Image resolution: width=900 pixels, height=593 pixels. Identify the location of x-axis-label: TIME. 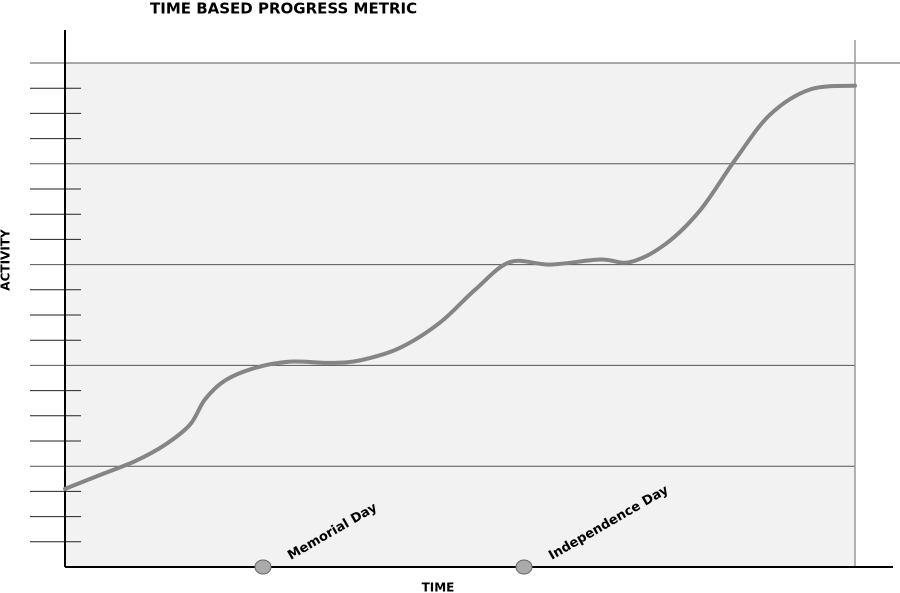
(438, 587).